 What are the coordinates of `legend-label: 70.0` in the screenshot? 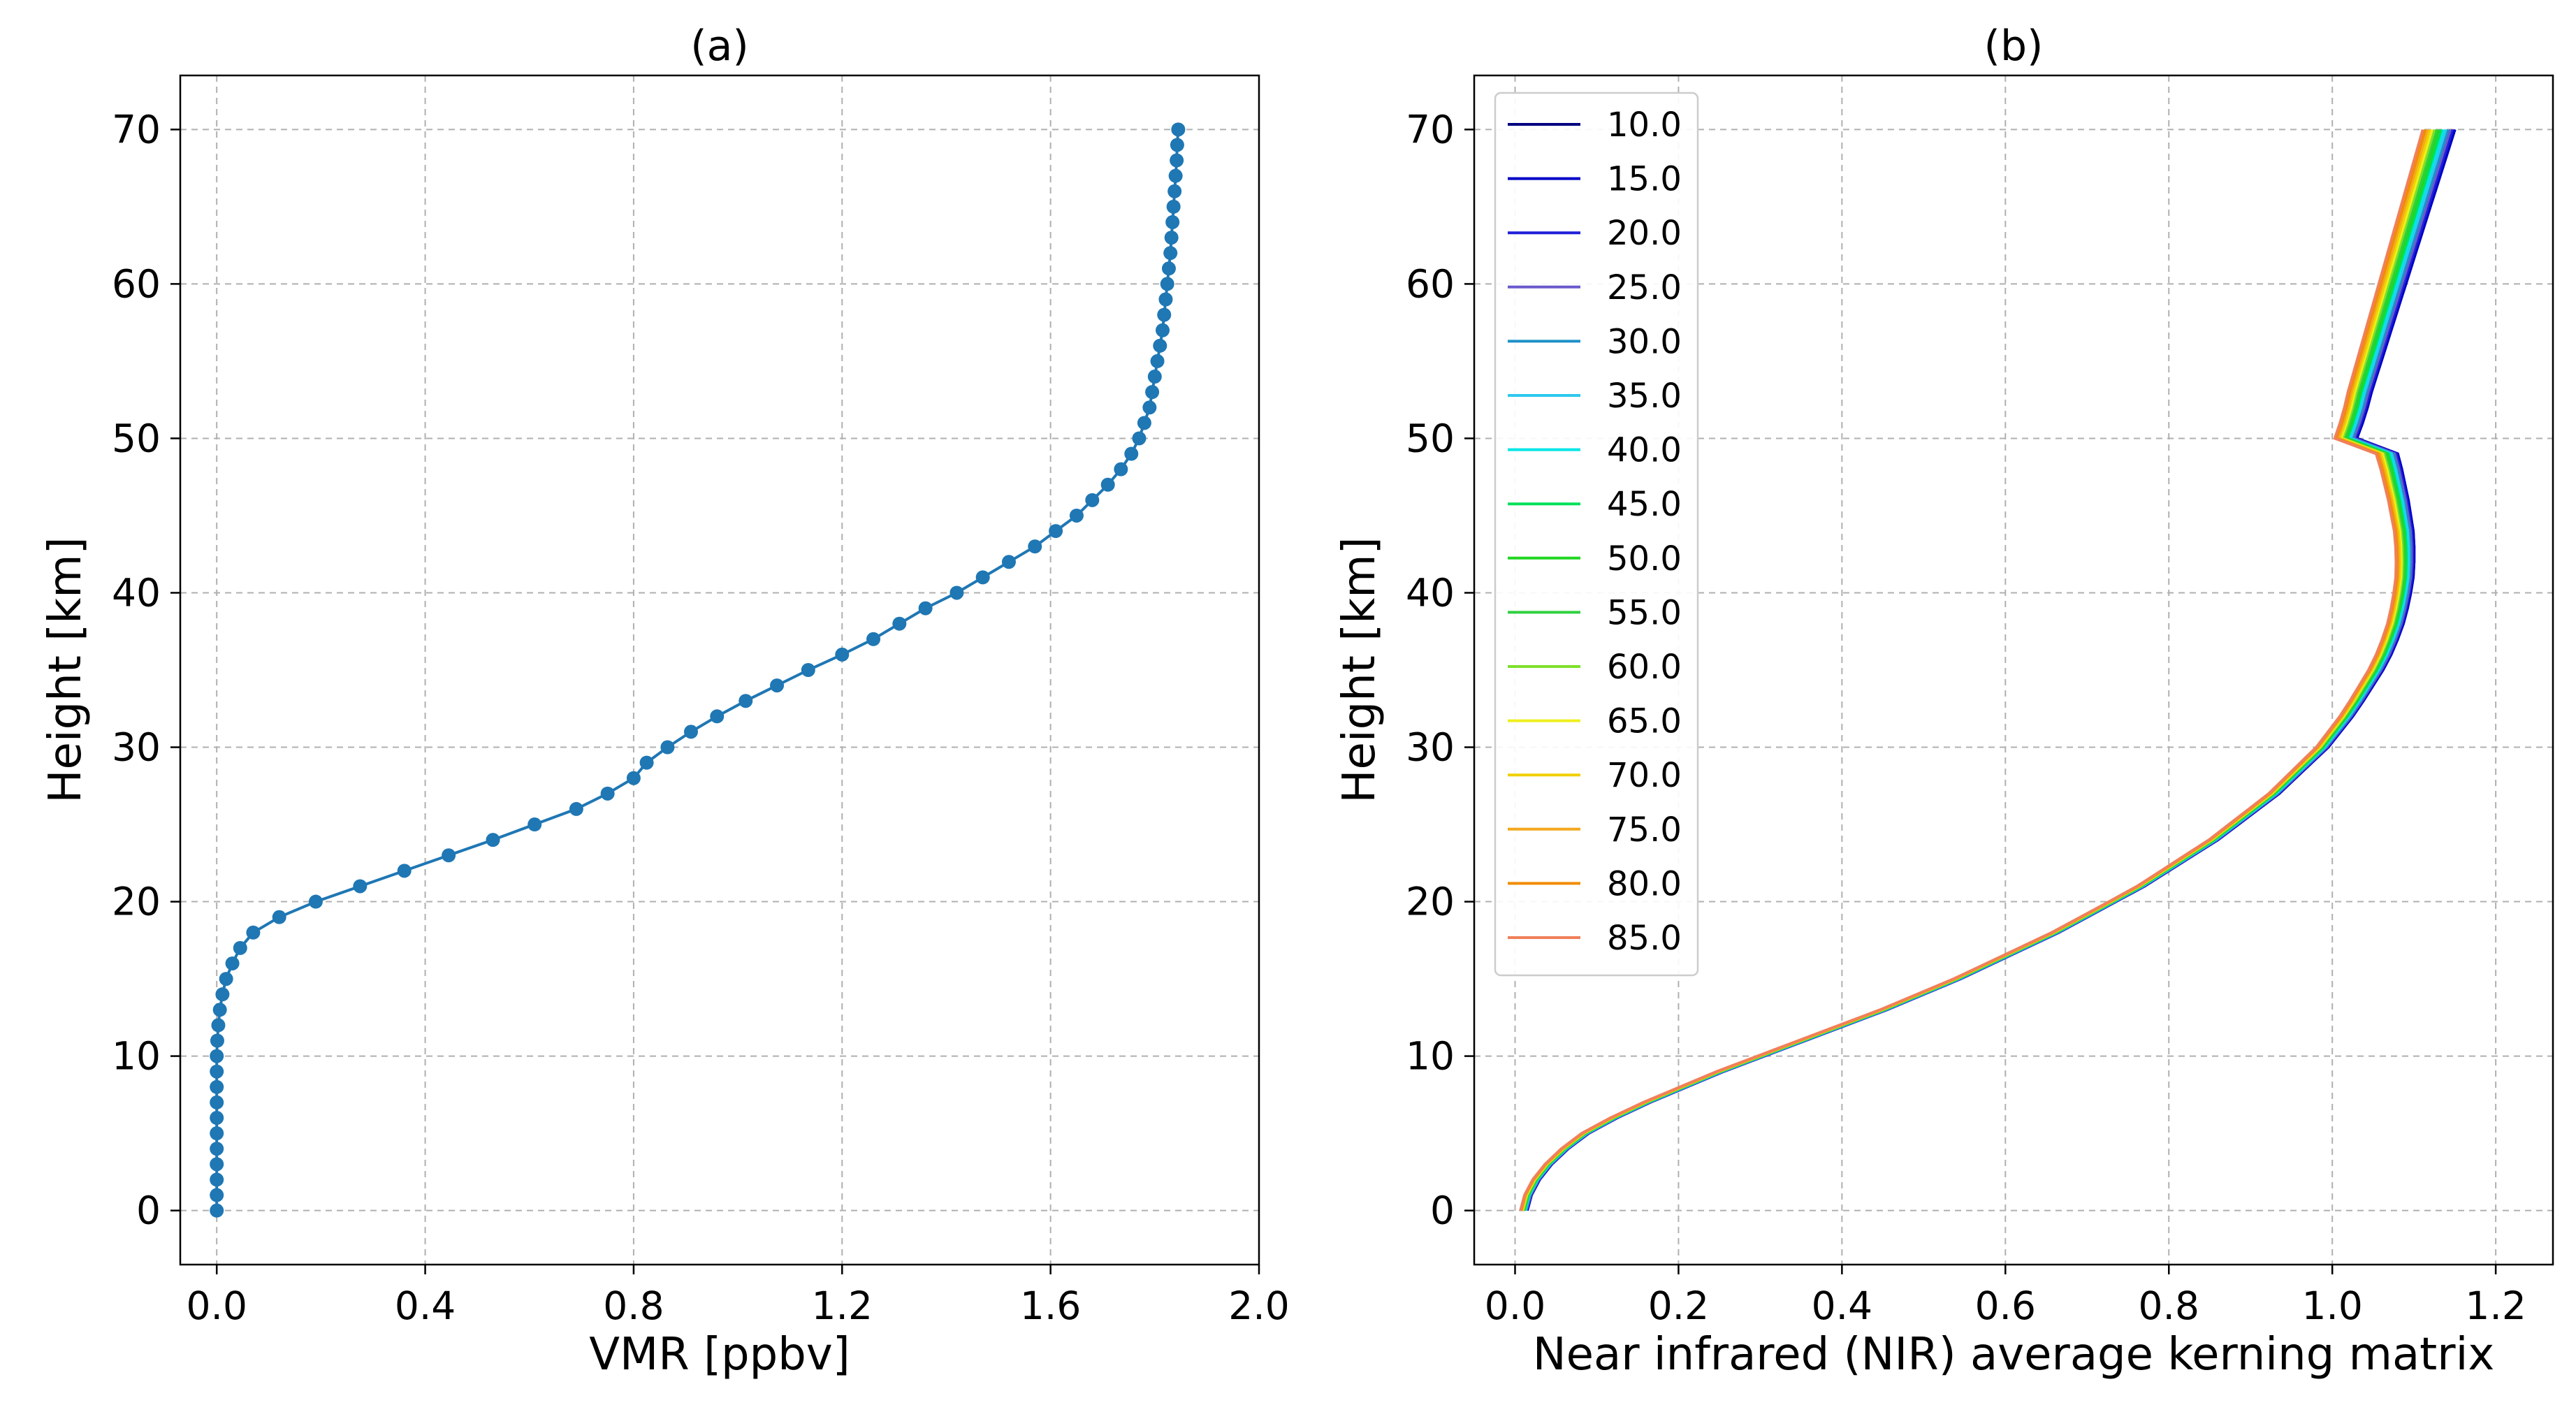 It's located at (1645, 775).